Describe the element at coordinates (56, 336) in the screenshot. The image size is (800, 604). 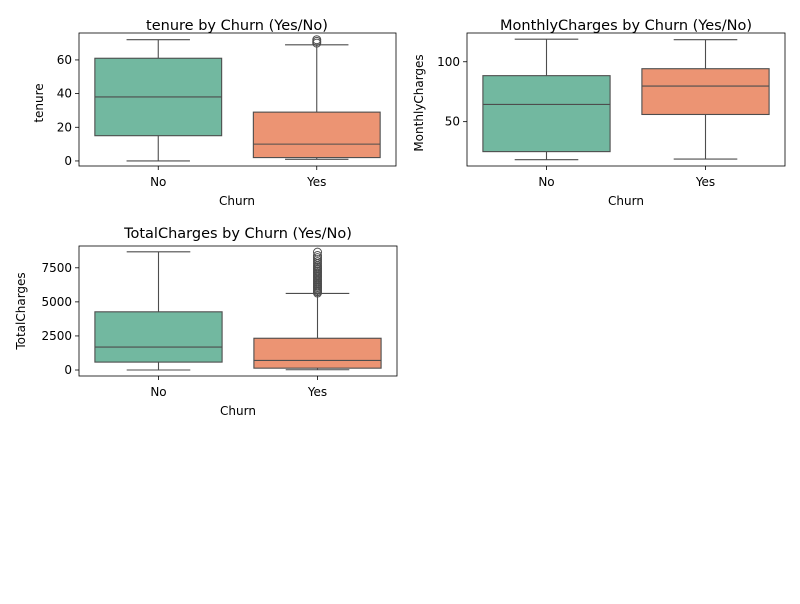
I see `y-tick-label: 2500` at that location.